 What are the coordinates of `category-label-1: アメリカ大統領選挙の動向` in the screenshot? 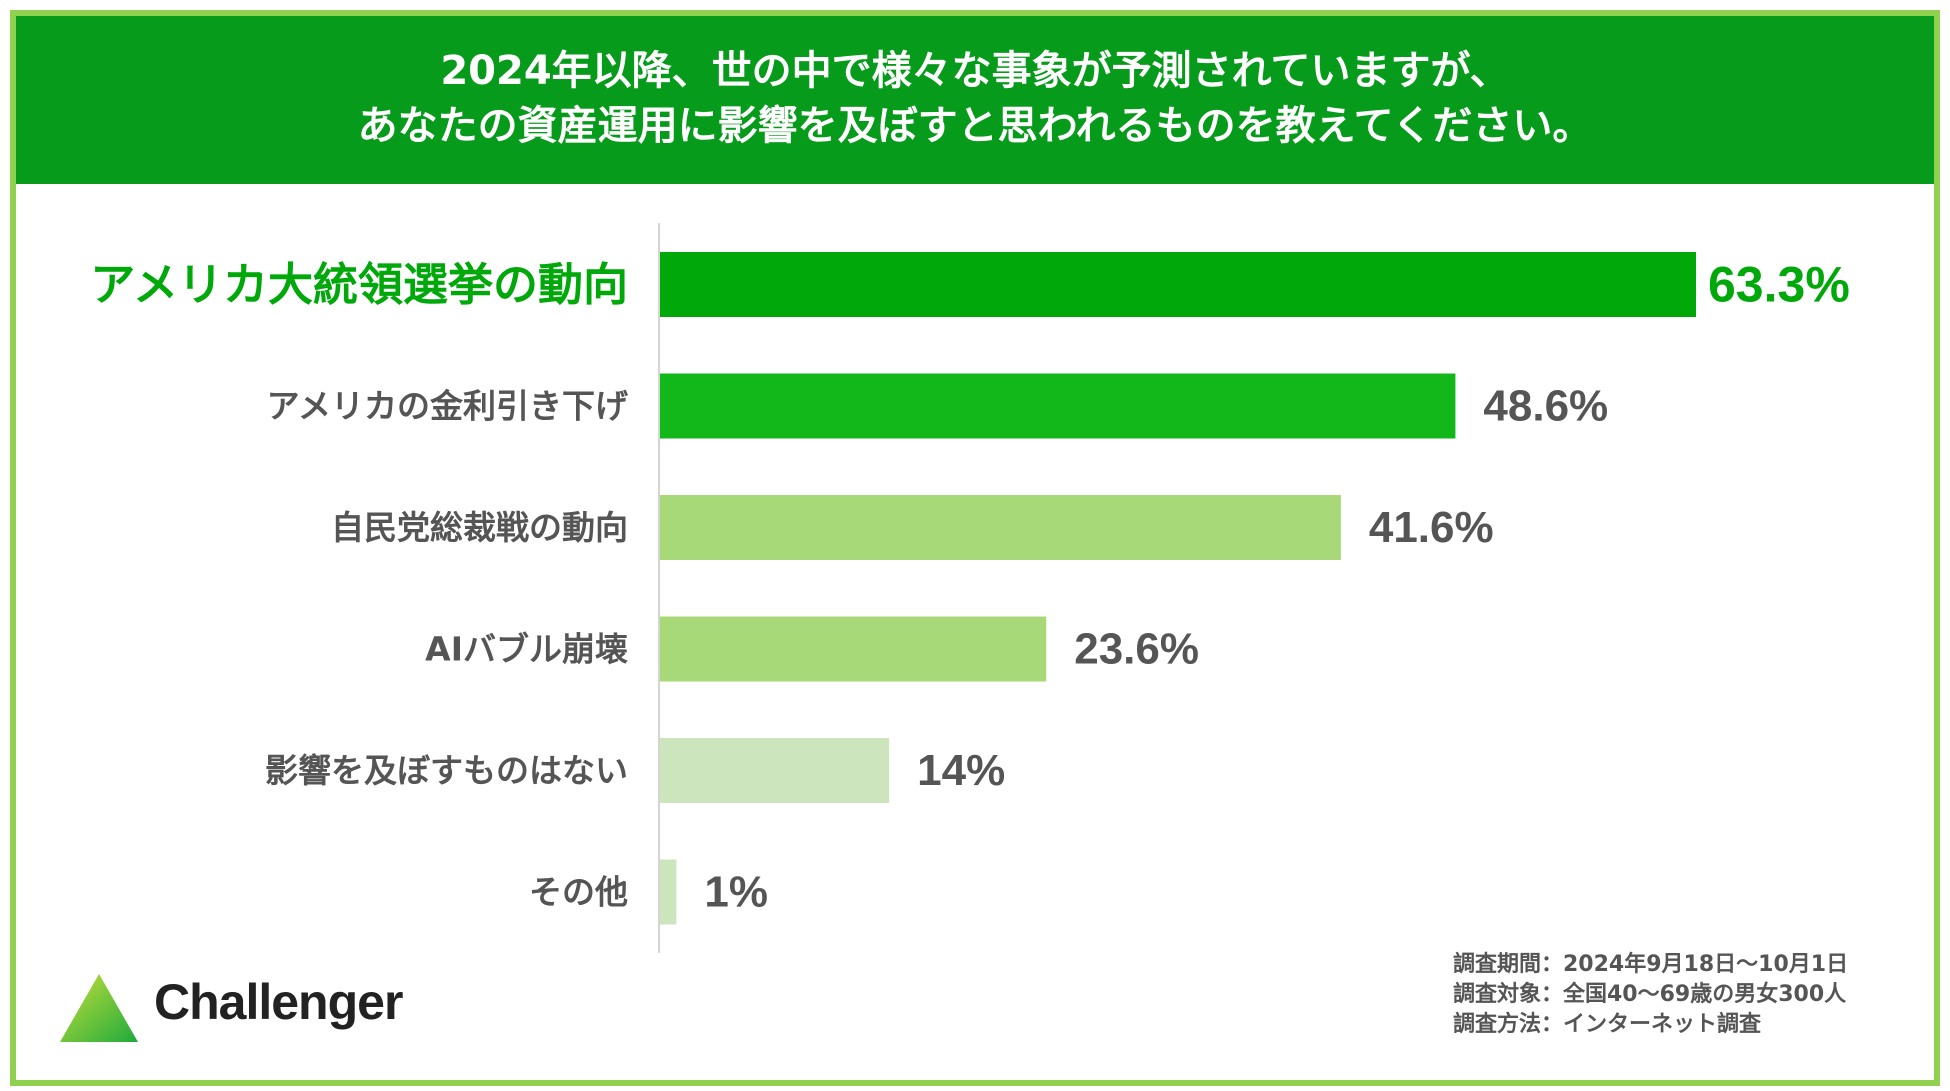 It's located at (359, 284).